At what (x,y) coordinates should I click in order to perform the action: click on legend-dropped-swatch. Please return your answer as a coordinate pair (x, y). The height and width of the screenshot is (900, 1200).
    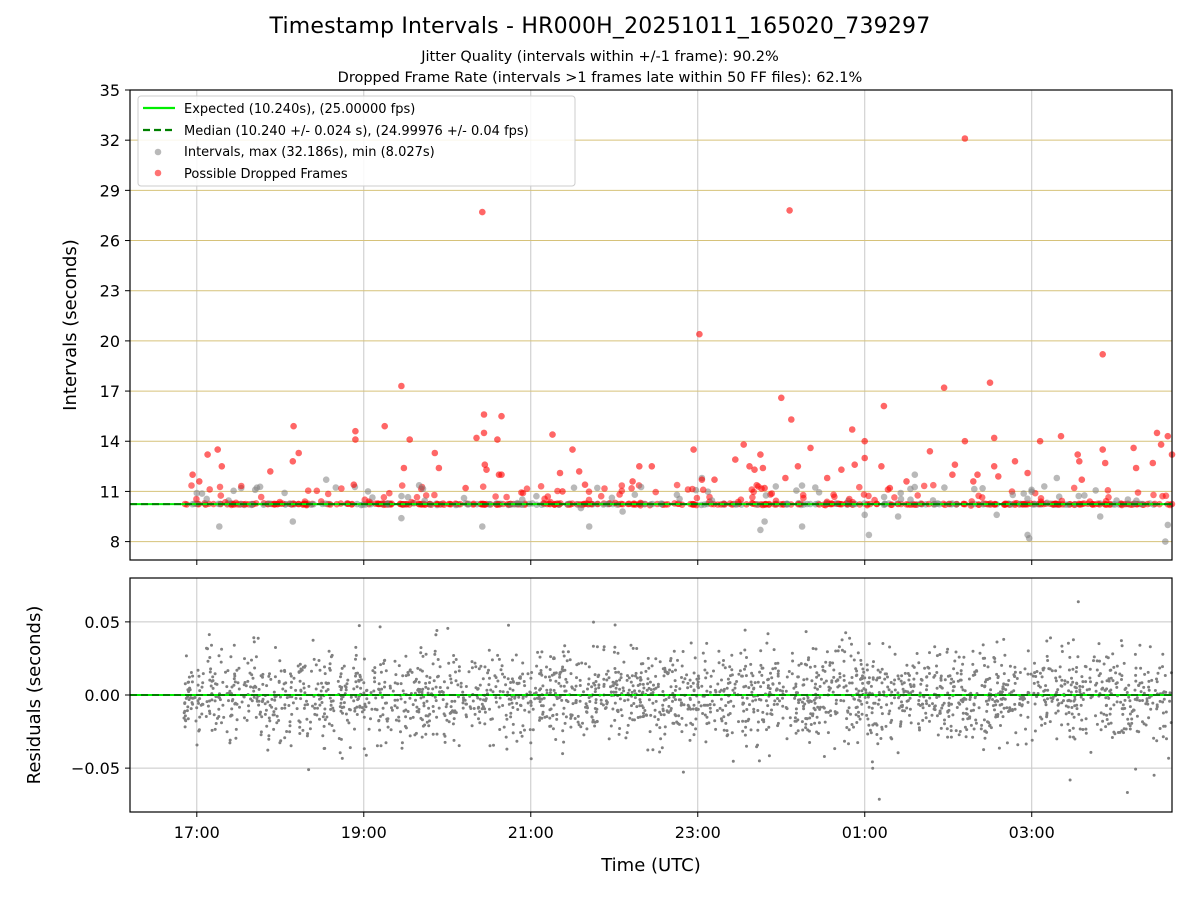
    Looking at the image, I should click on (158, 173).